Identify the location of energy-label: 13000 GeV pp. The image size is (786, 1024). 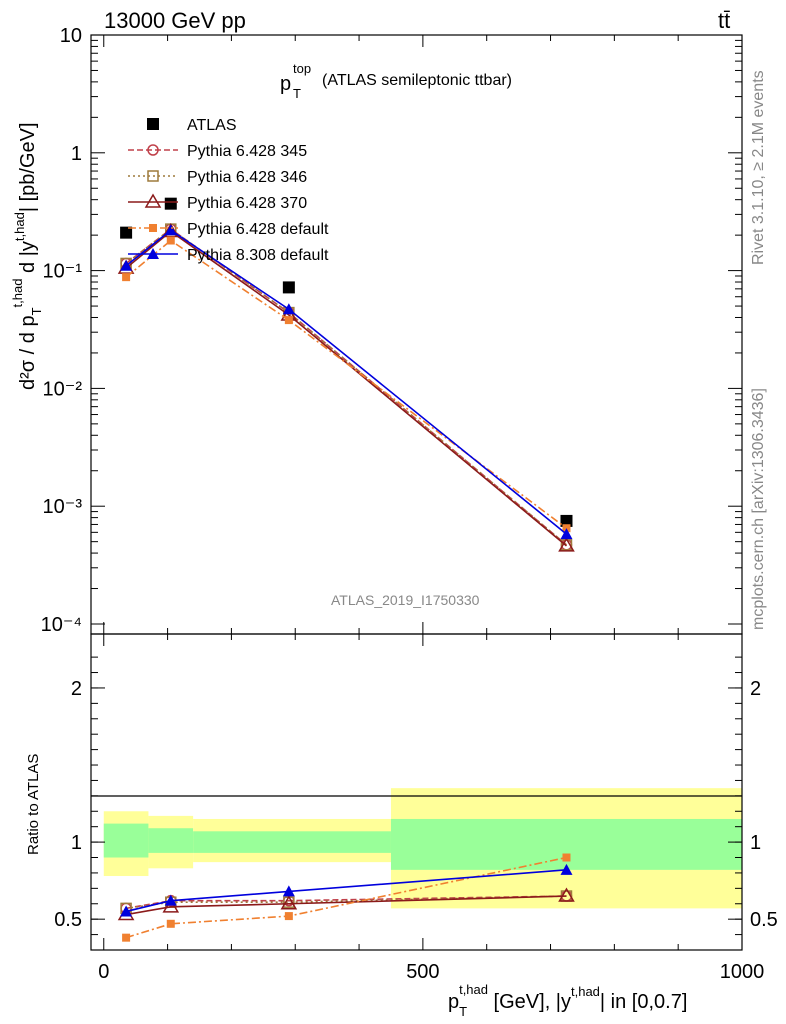
(175, 20).